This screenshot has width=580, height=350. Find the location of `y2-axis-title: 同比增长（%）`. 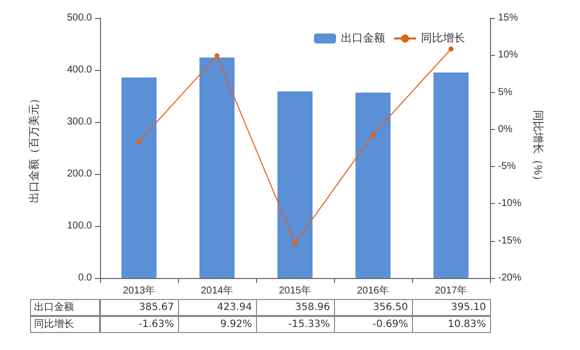

y2-axis-title: 同比增长（%） is located at coordinates (538, 148).